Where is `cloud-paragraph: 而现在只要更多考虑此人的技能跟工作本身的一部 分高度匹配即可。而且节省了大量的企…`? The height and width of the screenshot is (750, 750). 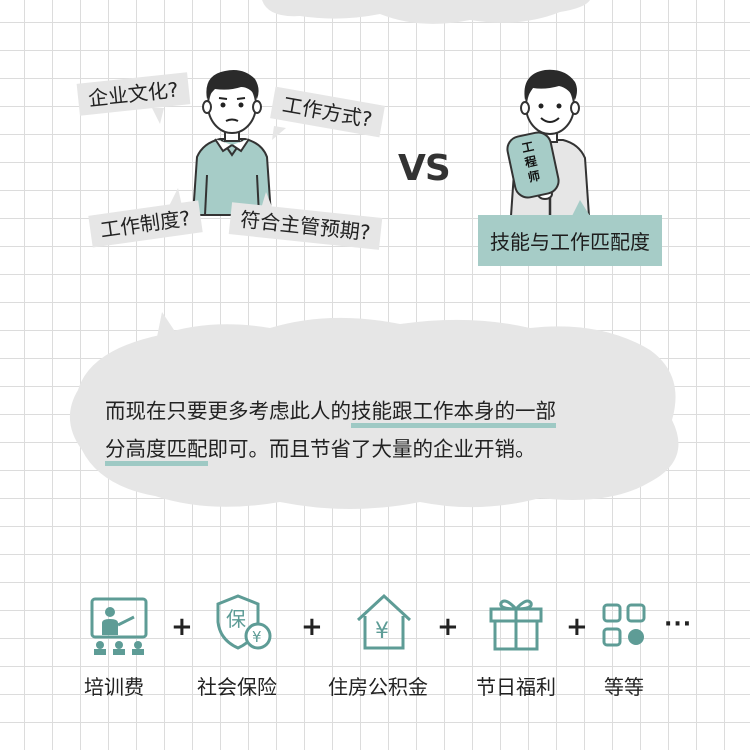 cloud-paragraph: 而现在只要更多考虑此人的技能跟工作本身的一部 分高度匹配即可。而且节省了大量的企… is located at coordinates (380, 430).